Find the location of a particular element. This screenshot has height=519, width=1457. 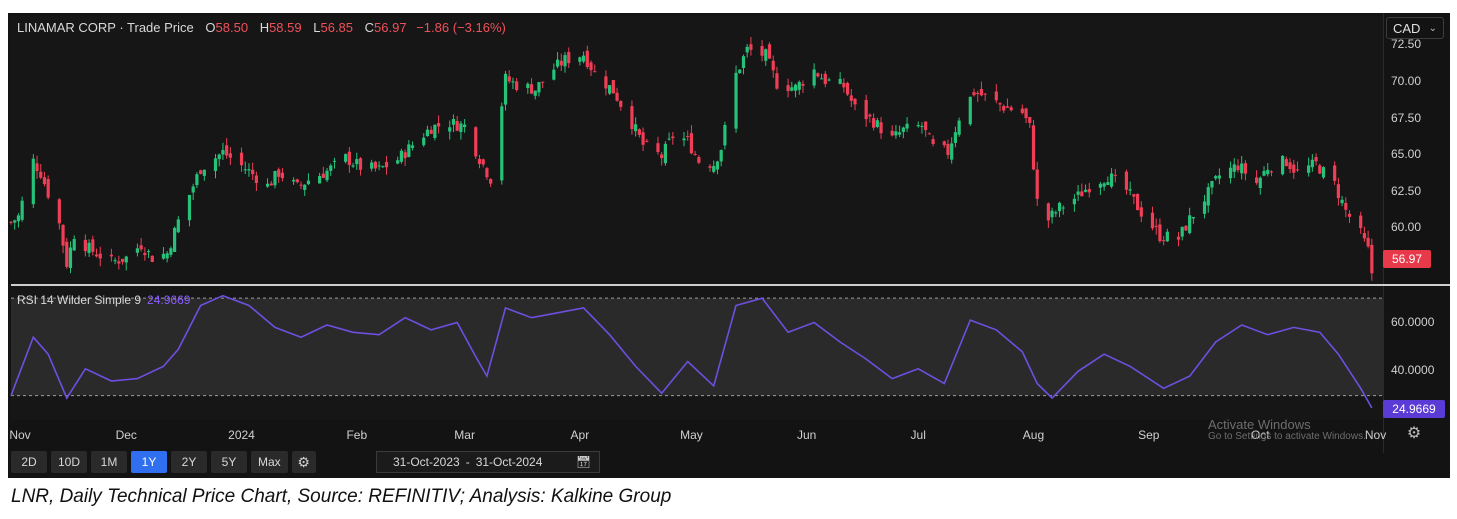

low-label: L is located at coordinates (317, 27).